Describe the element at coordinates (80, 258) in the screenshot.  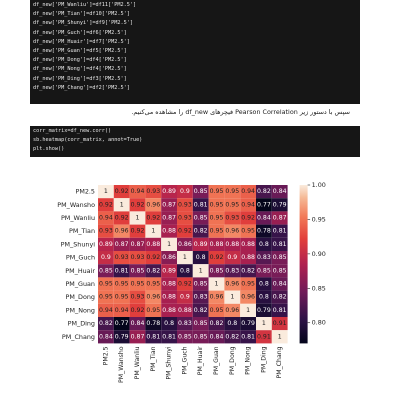
I see `y-tick-label: PM_Guch` at that location.